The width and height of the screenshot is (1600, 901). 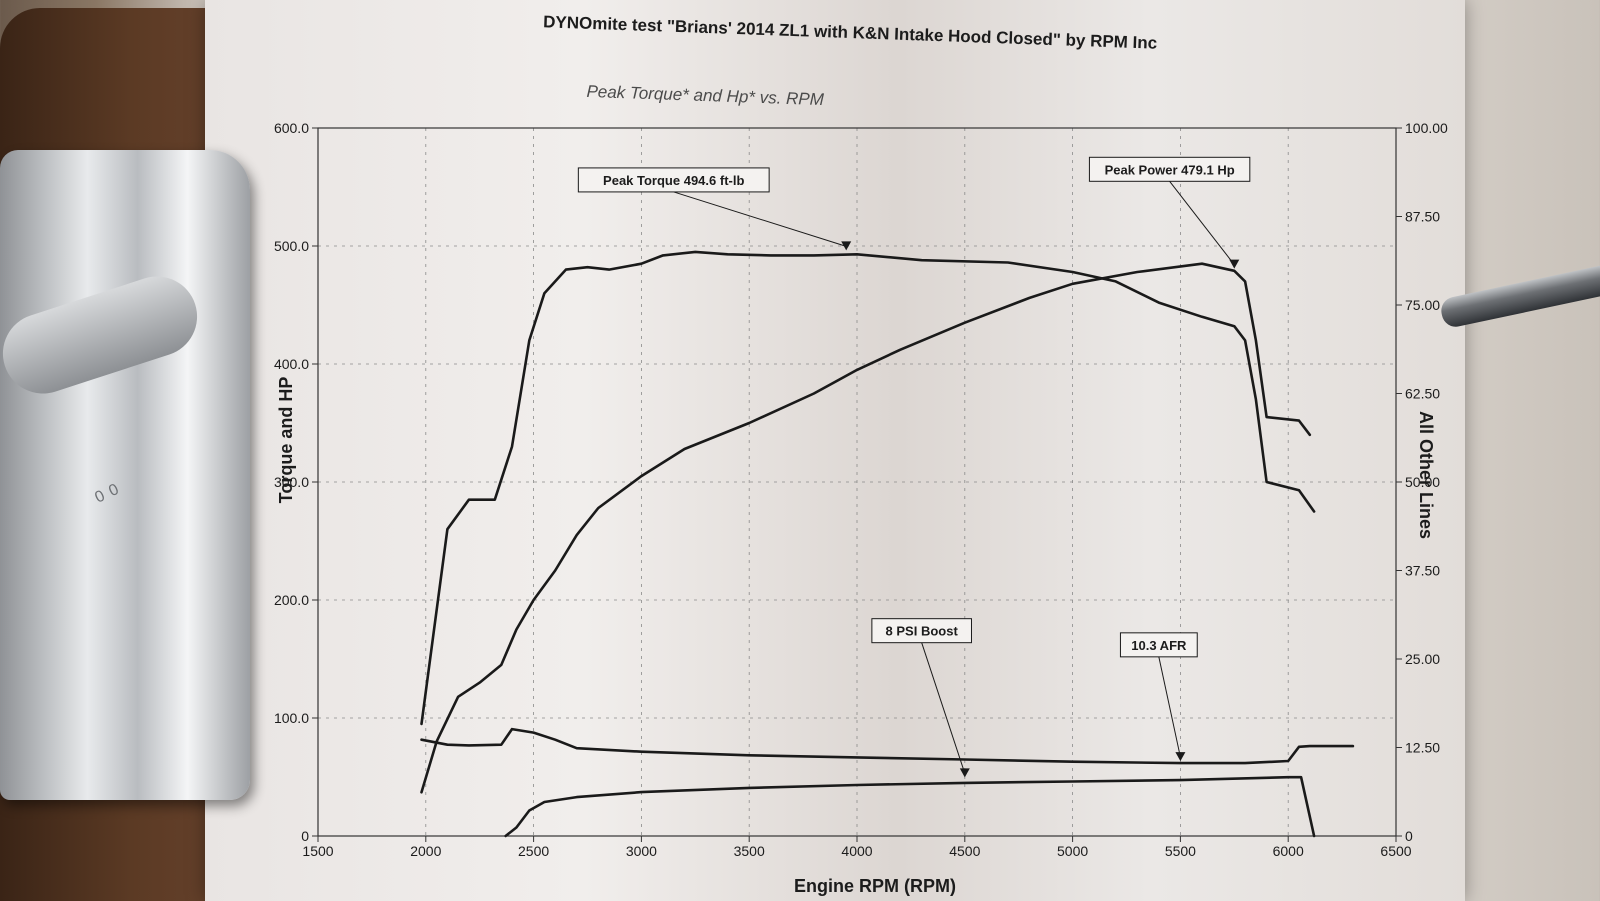 I want to click on y-tick-label: 200.0, so click(x=291, y=600).